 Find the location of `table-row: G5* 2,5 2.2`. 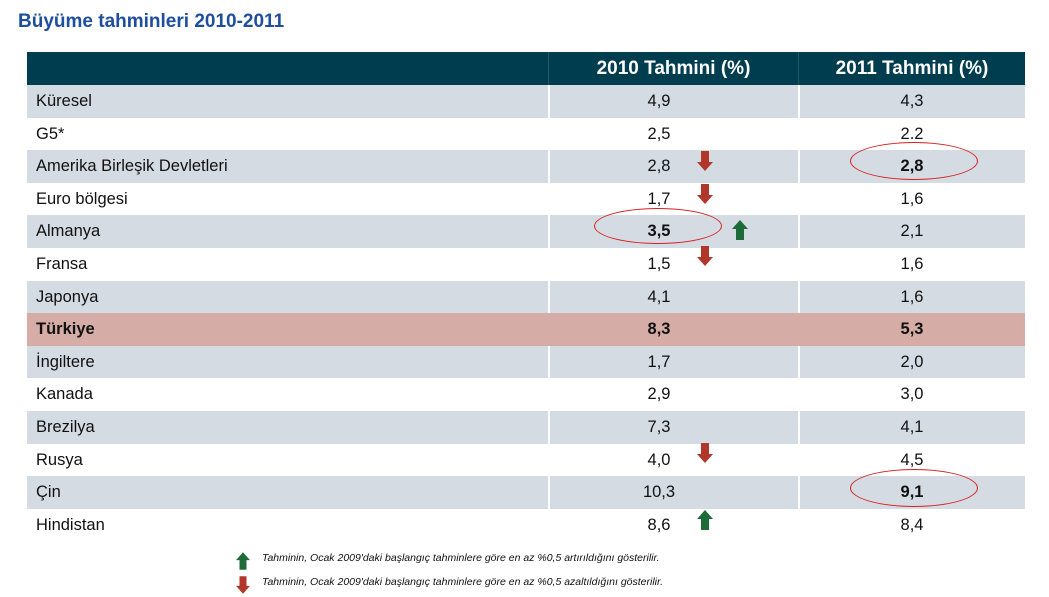

table-row: G5* 2,5 2.2 is located at coordinates (526, 134).